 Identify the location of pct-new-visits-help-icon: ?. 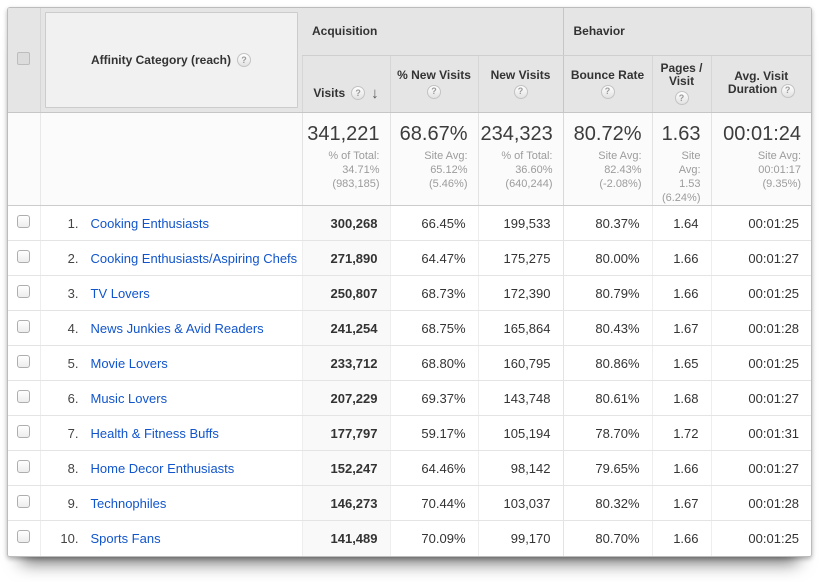
(434, 91).